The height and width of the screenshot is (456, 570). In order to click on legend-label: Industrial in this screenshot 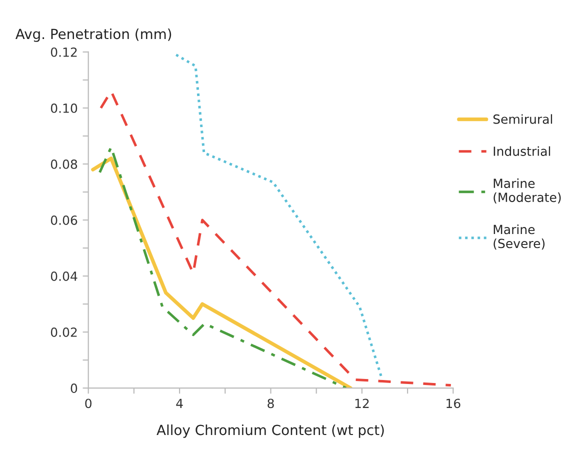, I will do `click(522, 151)`.